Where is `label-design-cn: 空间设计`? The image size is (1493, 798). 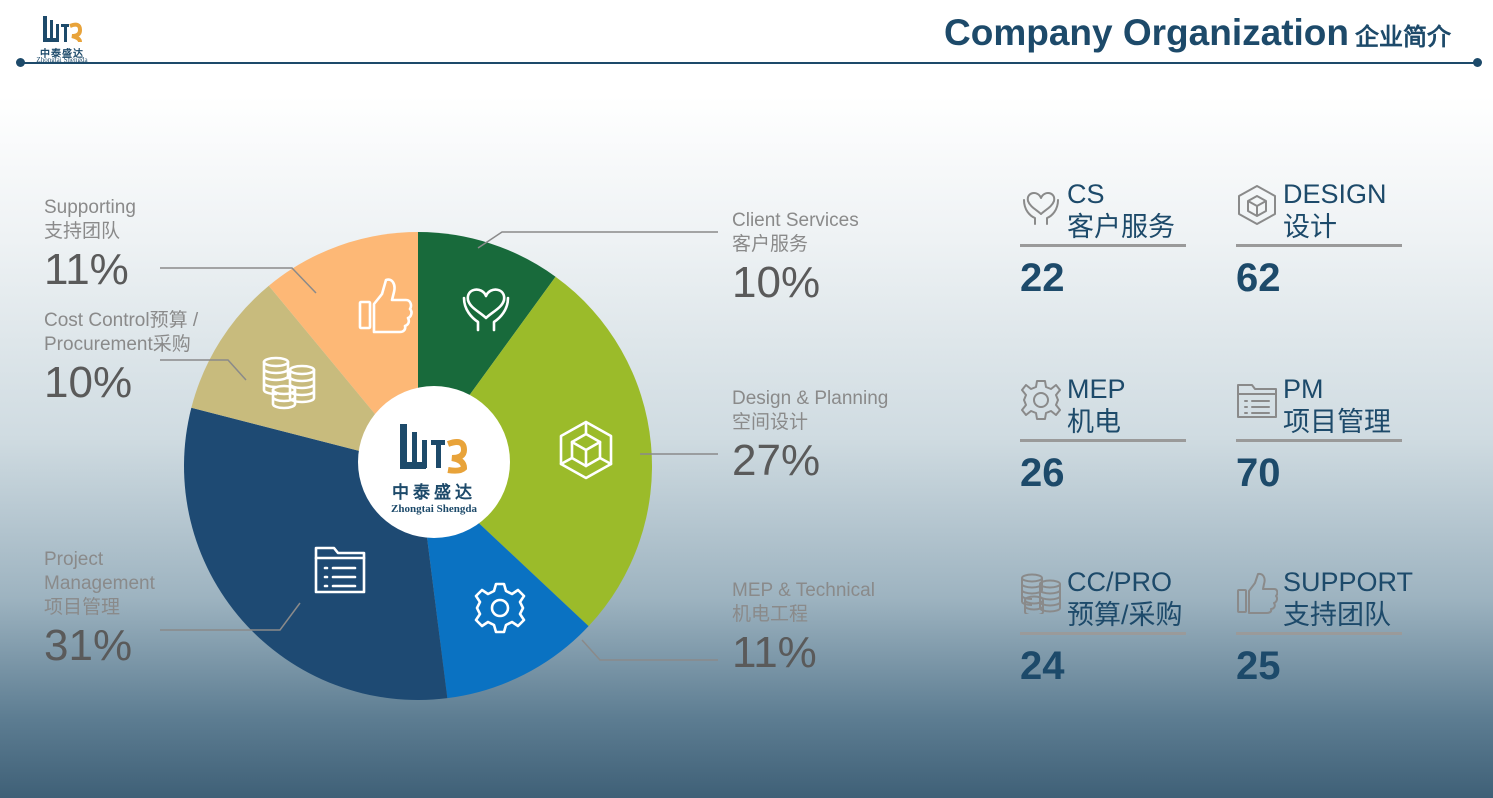 label-design-cn: 空间设计 is located at coordinates (770, 422).